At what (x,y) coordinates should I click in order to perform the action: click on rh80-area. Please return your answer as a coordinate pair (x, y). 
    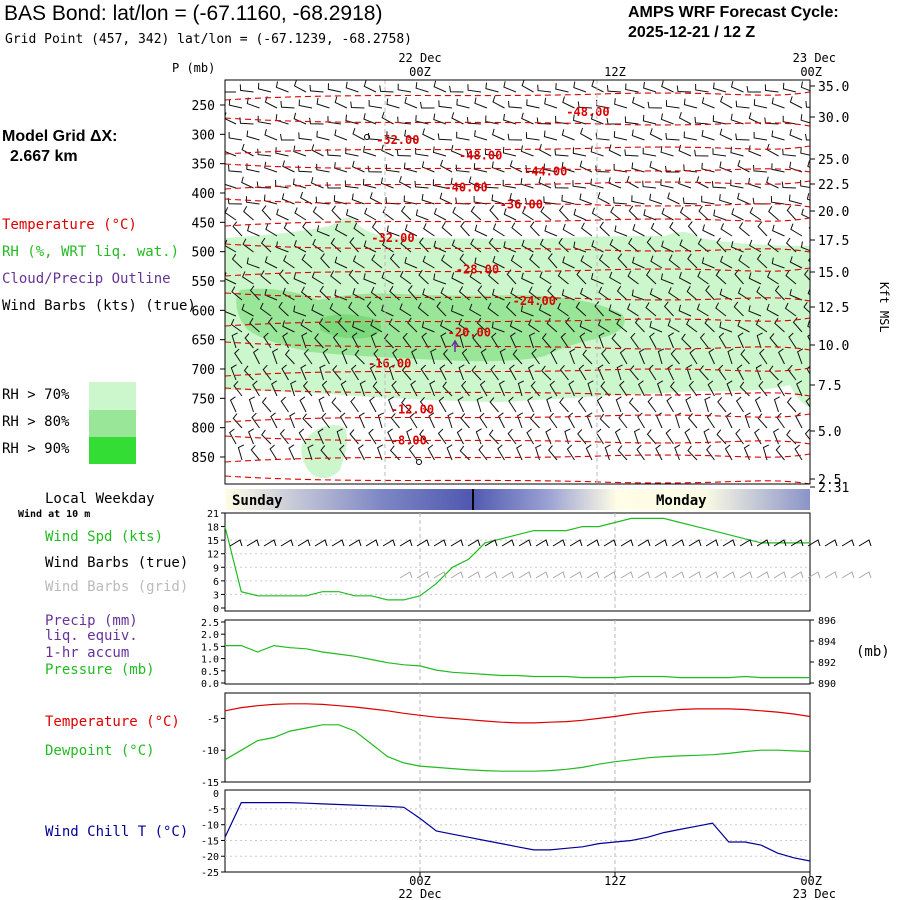
    Looking at the image, I should click on (430, 325).